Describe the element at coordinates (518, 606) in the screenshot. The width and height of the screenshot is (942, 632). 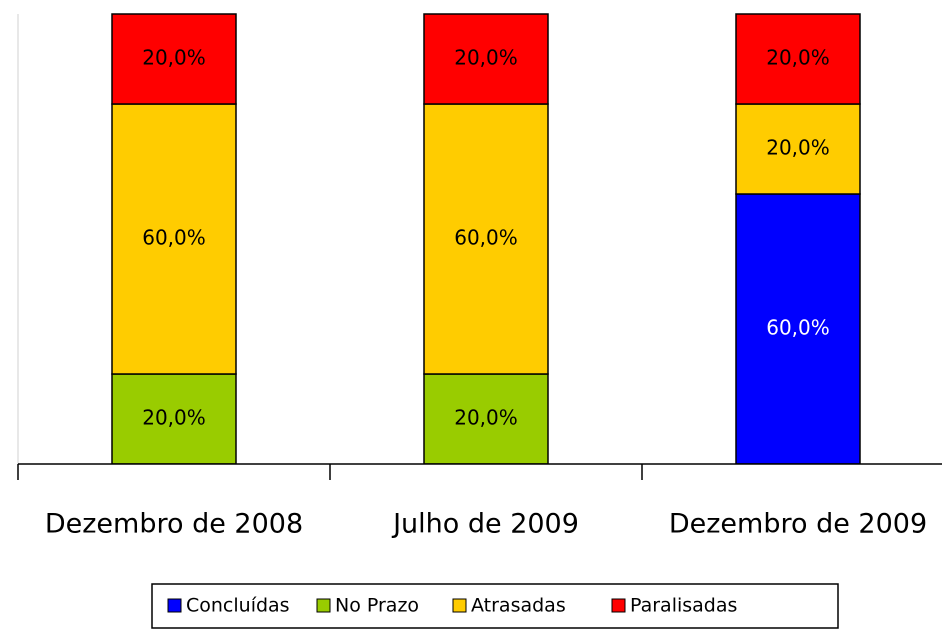
I see `legend-label: Atrasadas` at that location.